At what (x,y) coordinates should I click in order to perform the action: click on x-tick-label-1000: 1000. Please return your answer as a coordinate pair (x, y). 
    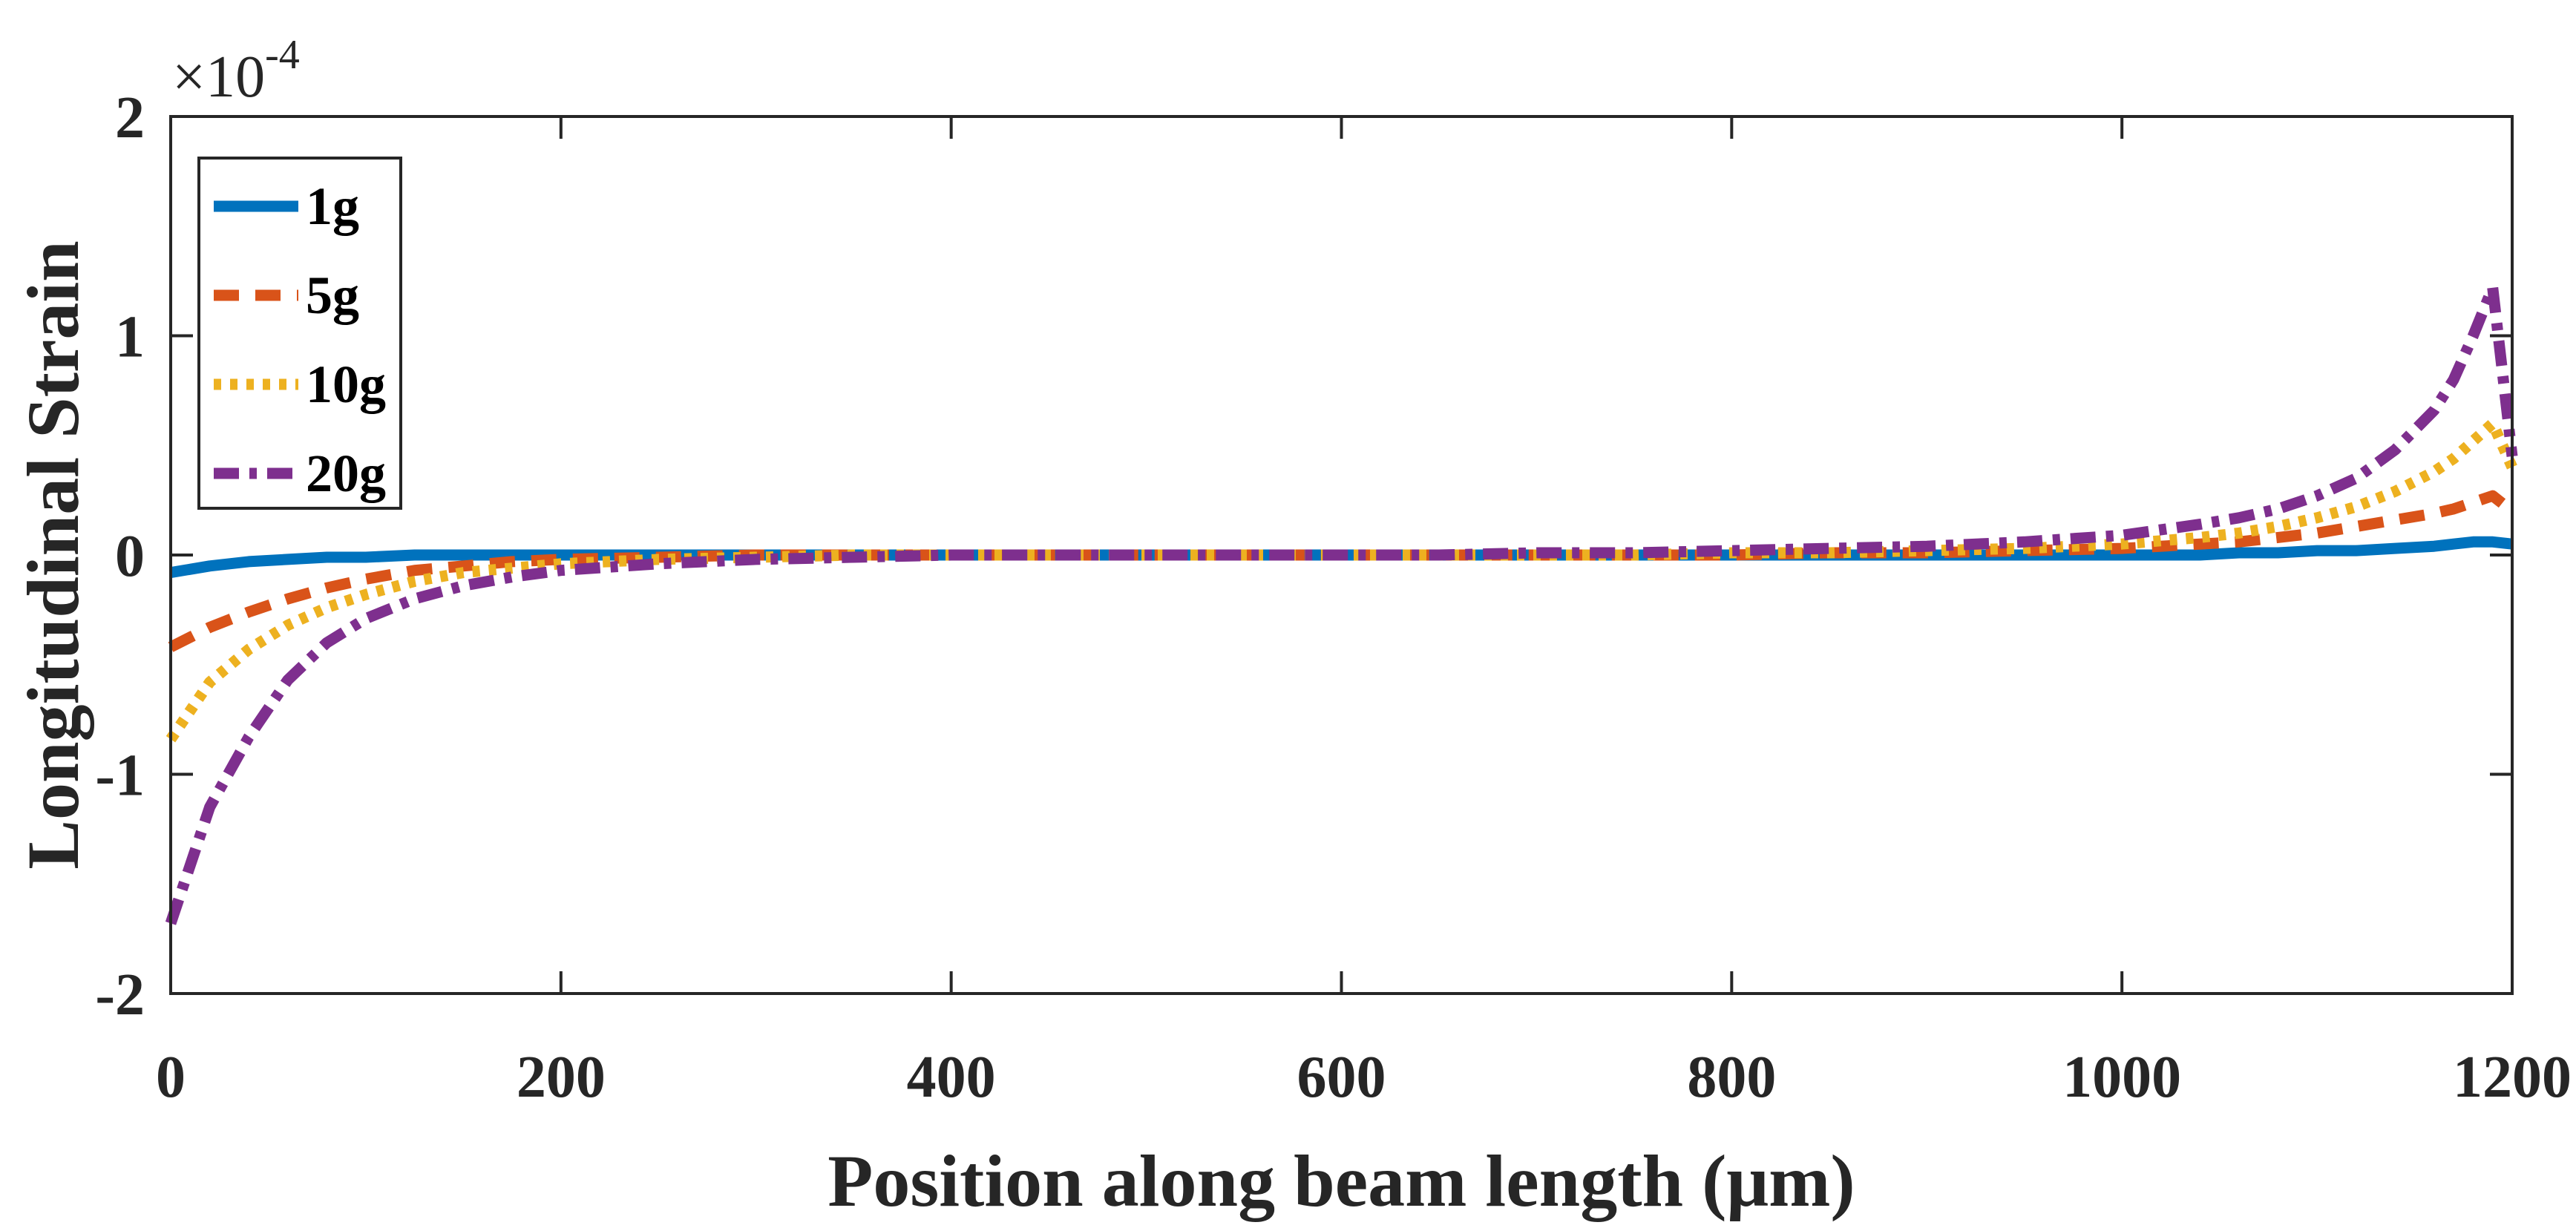
    Looking at the image, I should click on (2121, 1077).